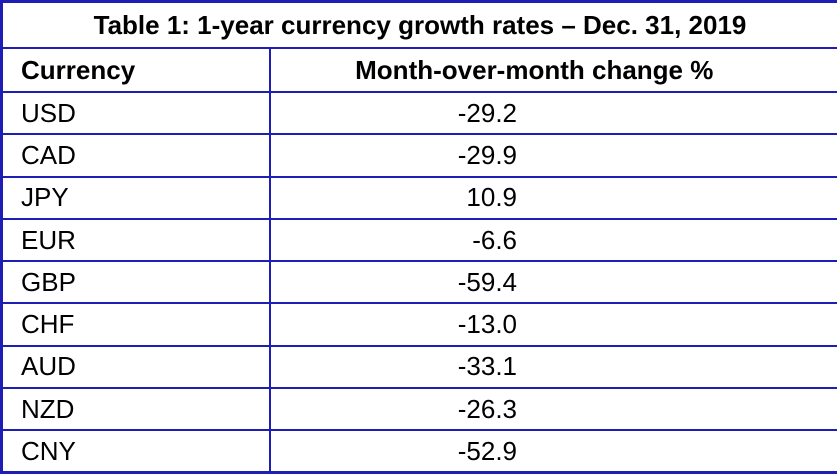 This screenshot has width=837, height=474. Describe the element at coordinates (135, 155) in the screenshot. I see `currency-cell: CAD` at that location.